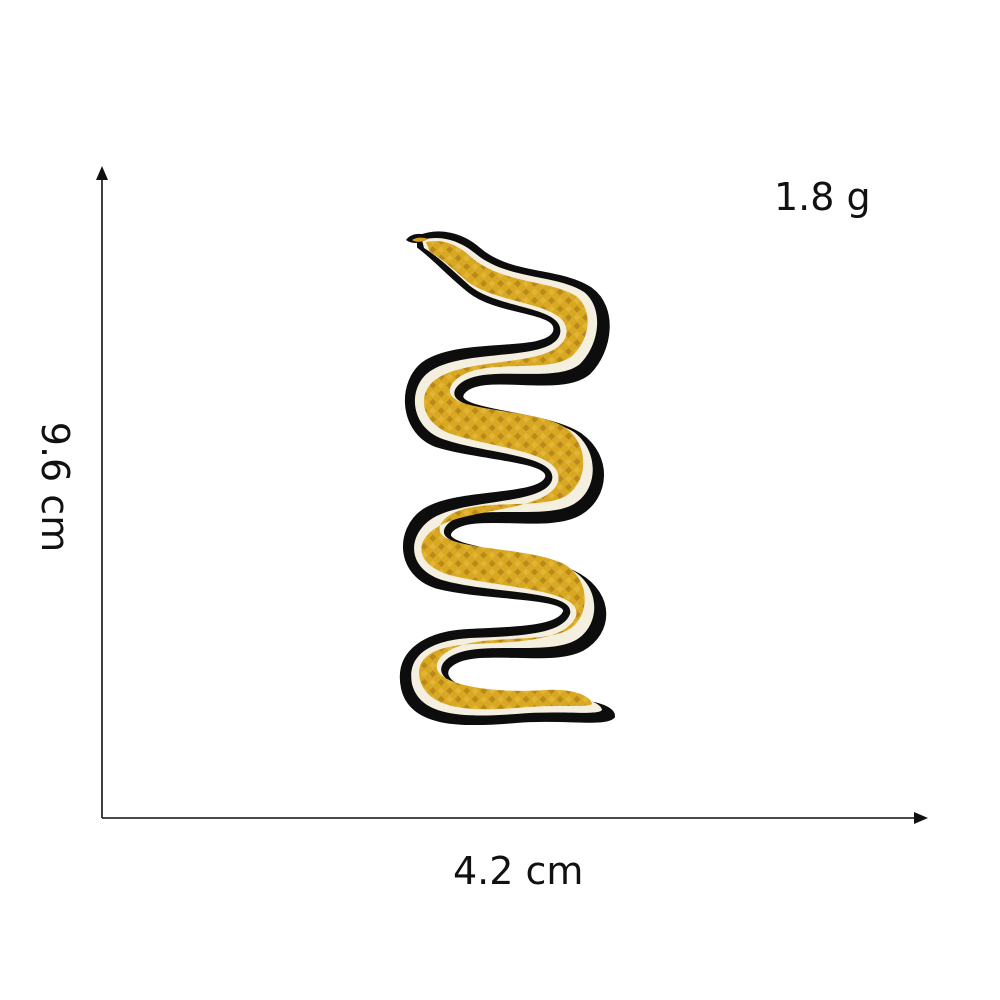 This screenshot has height=1000, width=1000. What do you see at coordinates (822, 197) in the screenshot?
I see `weight-label: 1.8 g` at bounding box center [822, 197].